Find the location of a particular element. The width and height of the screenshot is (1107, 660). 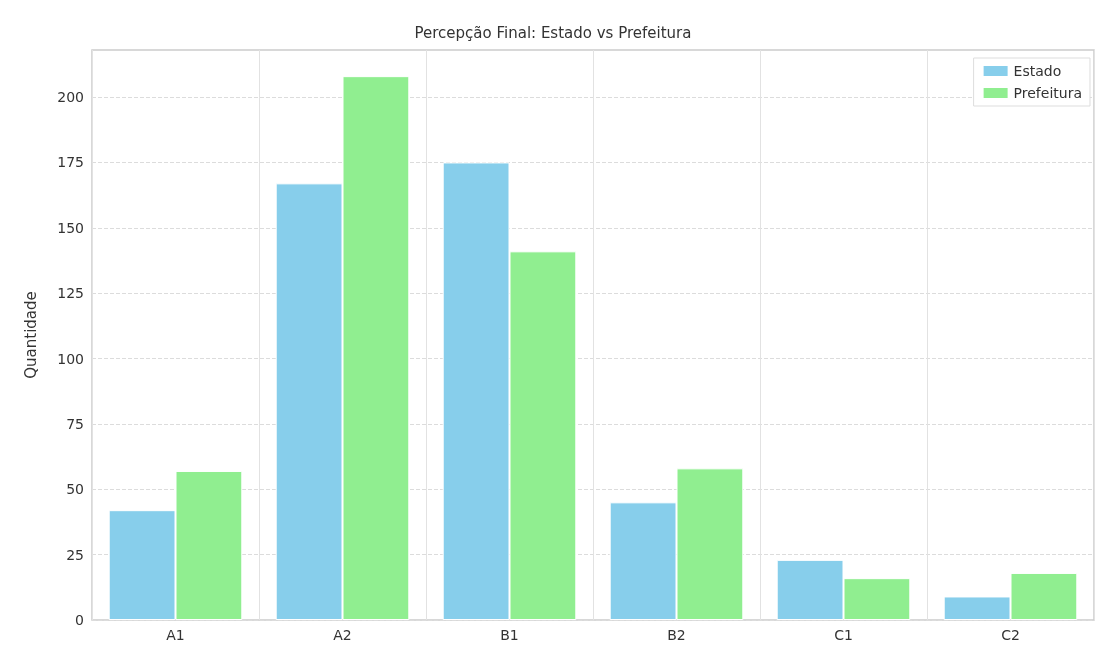

x-tick-label: C1 is located at coordinates (843, 635).